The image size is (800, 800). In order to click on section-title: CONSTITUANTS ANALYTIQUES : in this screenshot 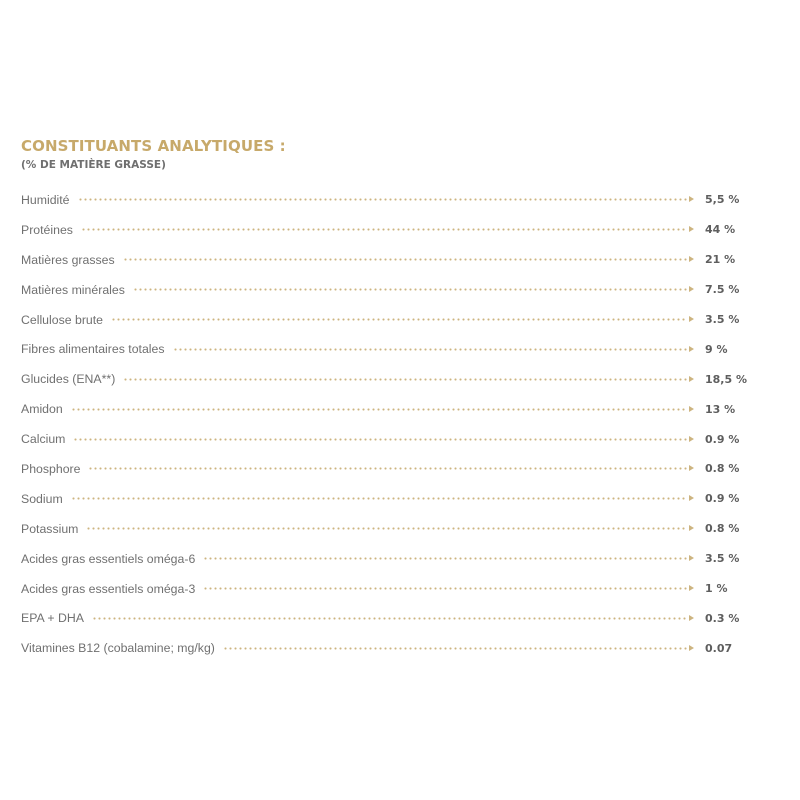, I will do `click(153, 146)`.